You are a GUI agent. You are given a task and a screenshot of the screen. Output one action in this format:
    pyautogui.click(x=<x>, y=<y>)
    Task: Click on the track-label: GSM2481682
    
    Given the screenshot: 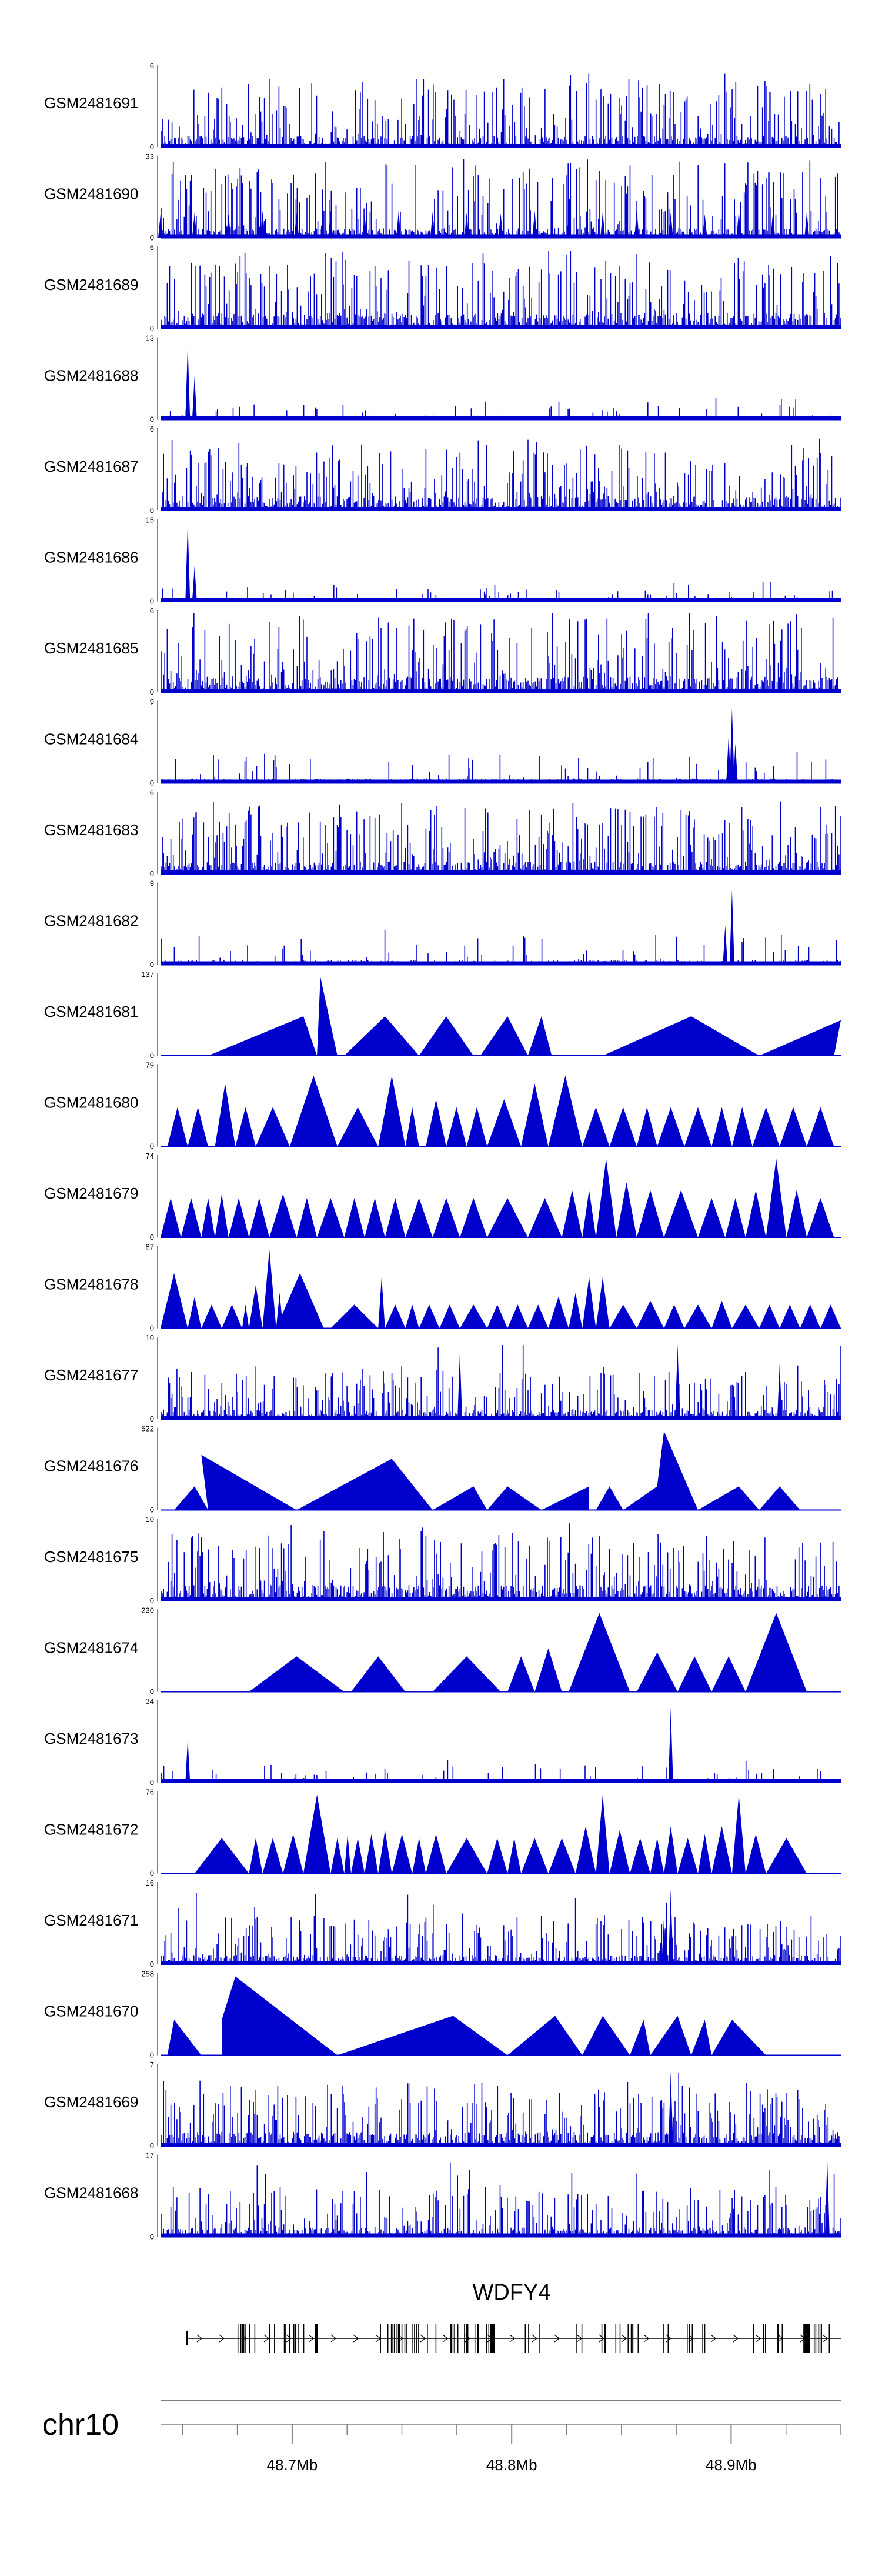 What is the action you would take?
    pyautogui.click(x=91, y=921)
    